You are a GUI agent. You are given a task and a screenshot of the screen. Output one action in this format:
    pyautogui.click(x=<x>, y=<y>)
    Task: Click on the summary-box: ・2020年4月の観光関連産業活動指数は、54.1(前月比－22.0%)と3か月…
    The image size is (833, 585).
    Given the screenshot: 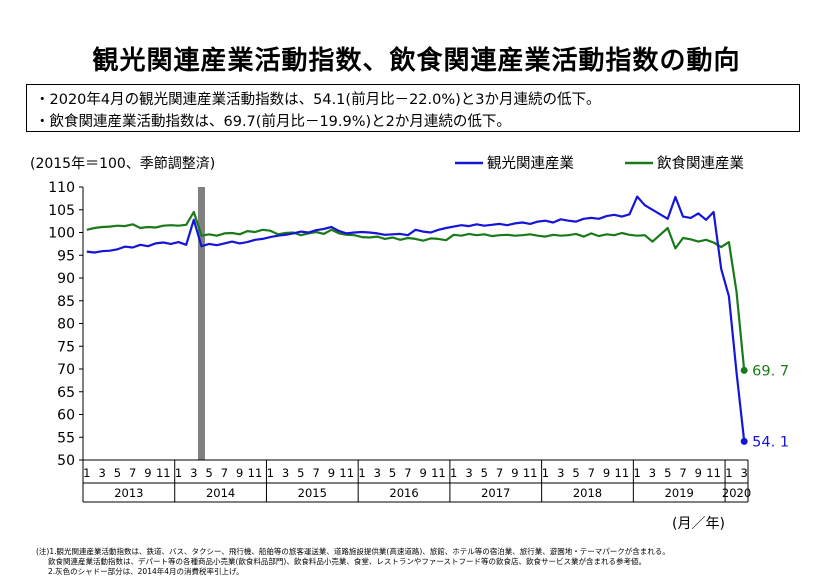 What is the action you would take?
    pyautogui.click(x=413, y=108)
    